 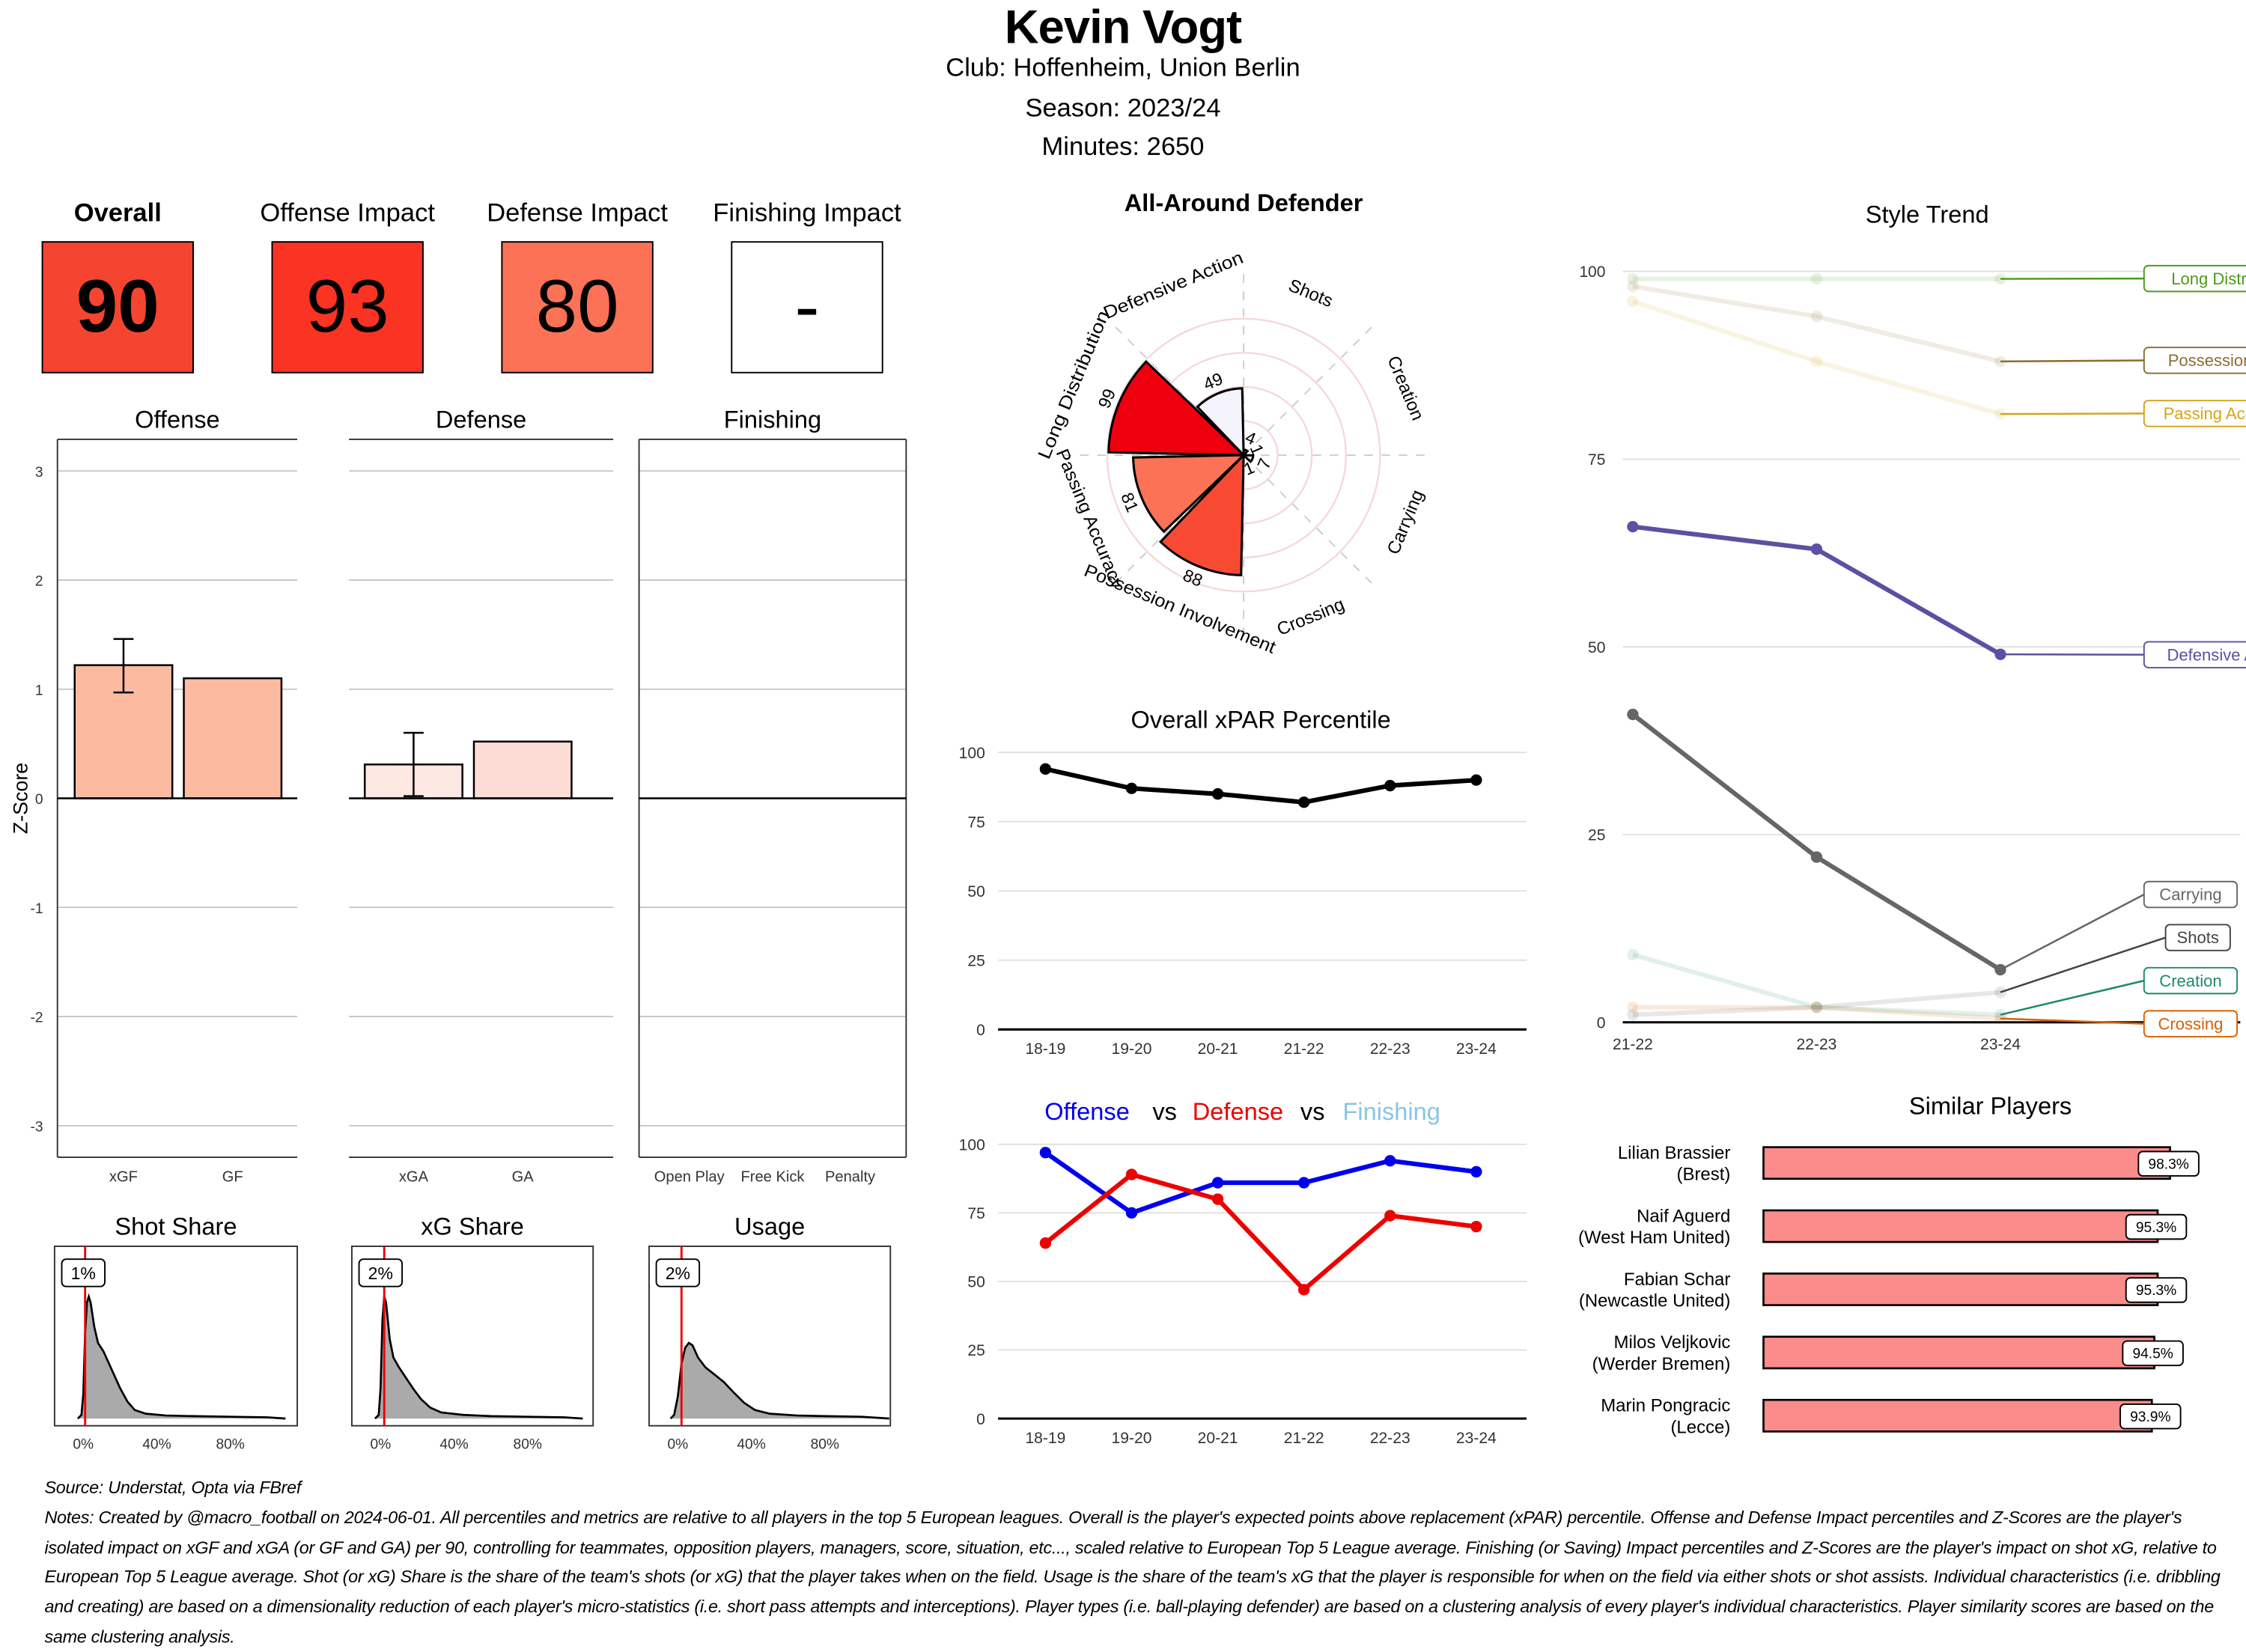 I want to click on panel-title: Finishing, so click(x=772, y=419).